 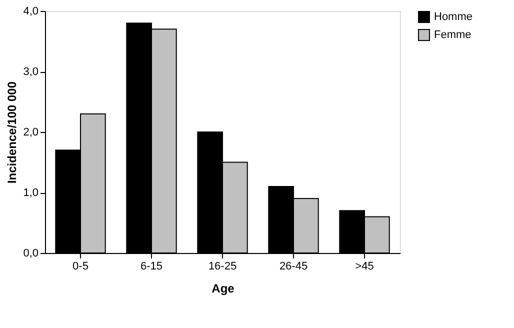 I want to click on x-tick-label: 0-5, so click(x=80, y=266).